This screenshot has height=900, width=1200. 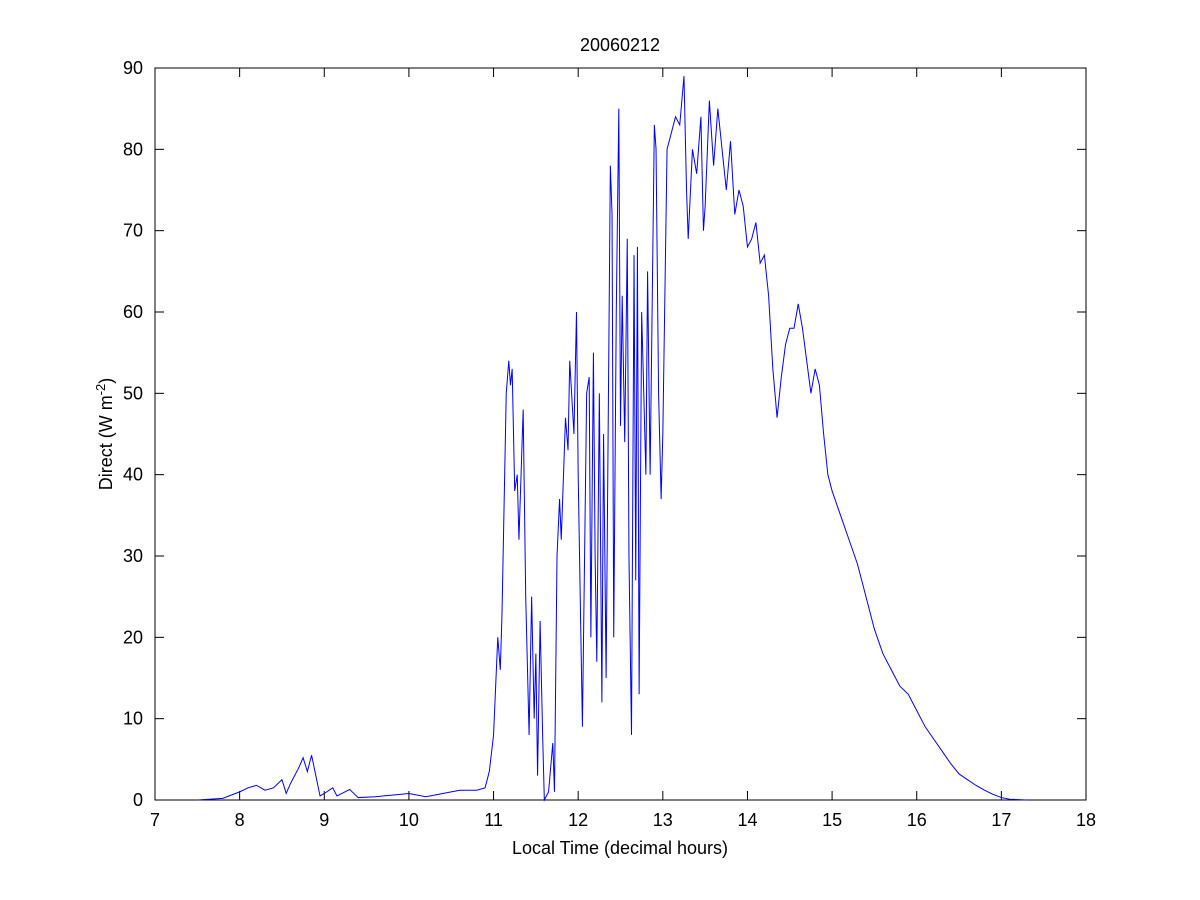 I want to click on y-tick-label: 80, so click(x=133, y=149).